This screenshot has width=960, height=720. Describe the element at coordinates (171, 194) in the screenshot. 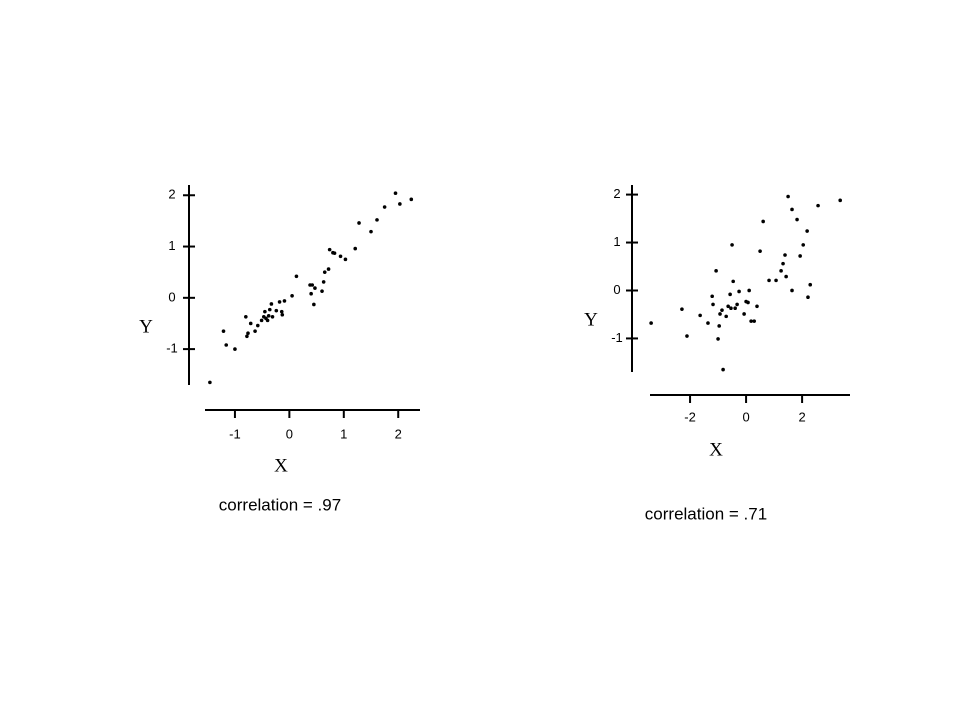

I see `y-tick-label: 2` at that location.